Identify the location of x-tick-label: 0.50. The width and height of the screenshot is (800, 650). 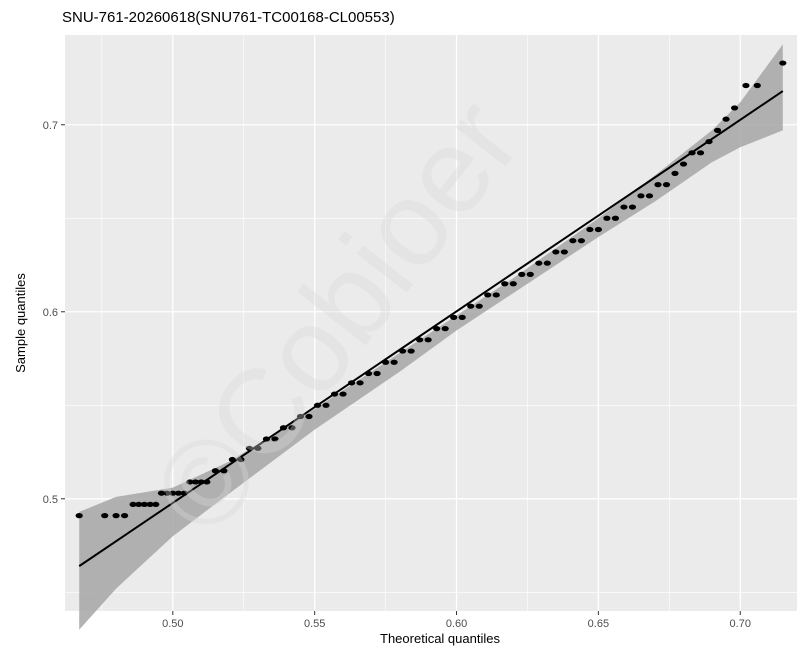
(172, 624).